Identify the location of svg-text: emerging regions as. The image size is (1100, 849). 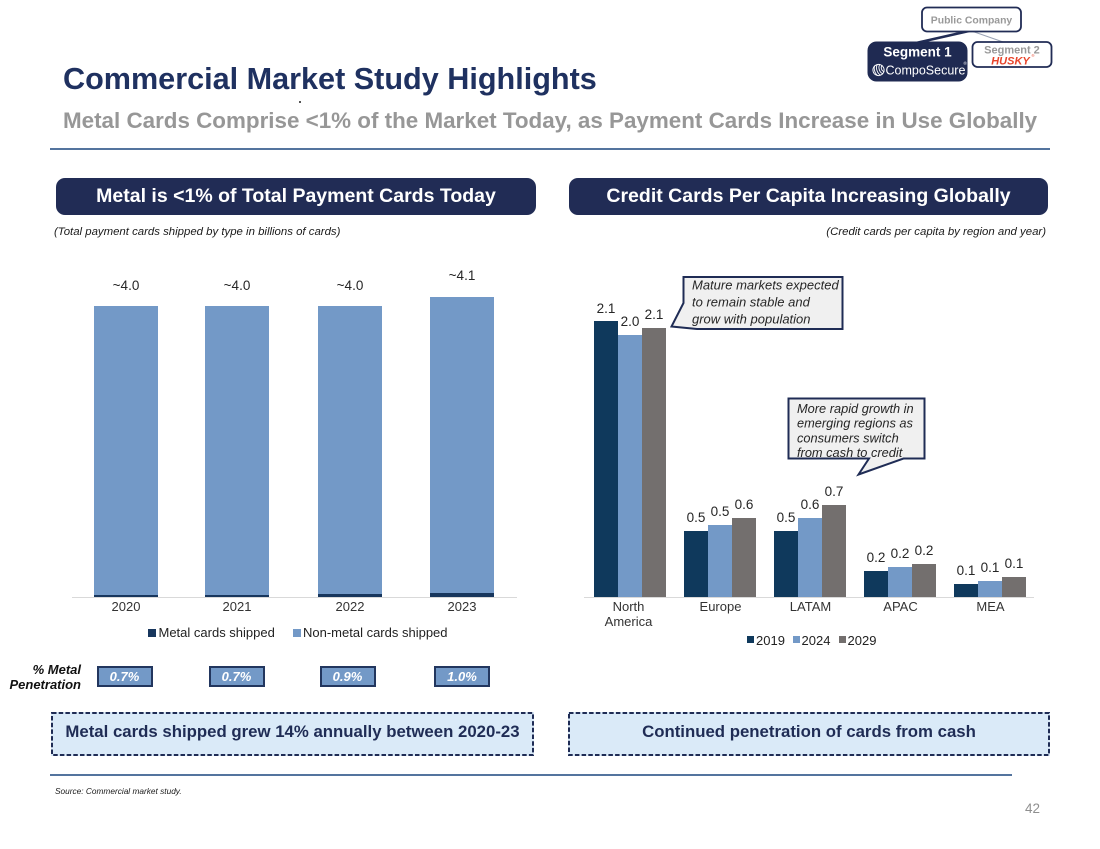
(855, 423).